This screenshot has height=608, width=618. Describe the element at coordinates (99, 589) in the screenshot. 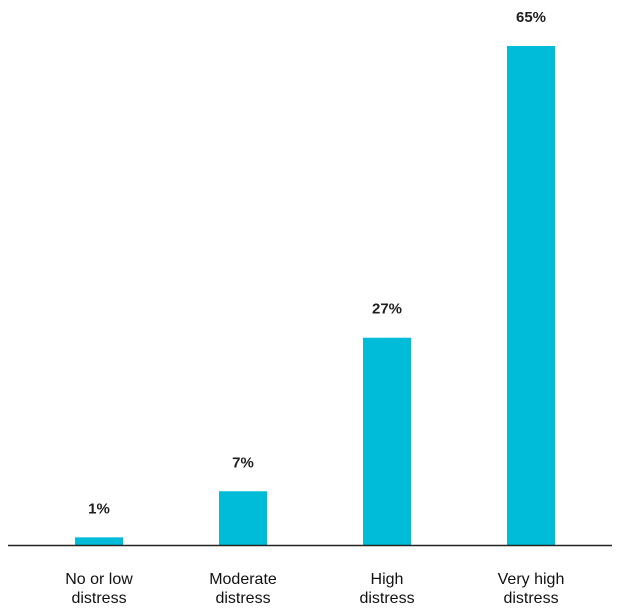

I see `category-label-0: No or low distress` at that location.